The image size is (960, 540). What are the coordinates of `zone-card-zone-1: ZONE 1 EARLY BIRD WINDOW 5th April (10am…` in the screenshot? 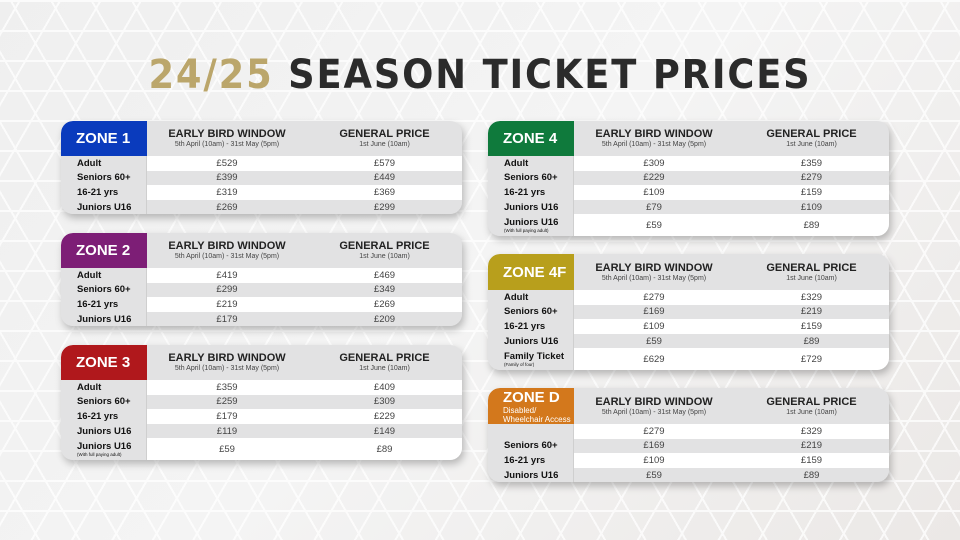 It's located at (261, 168).